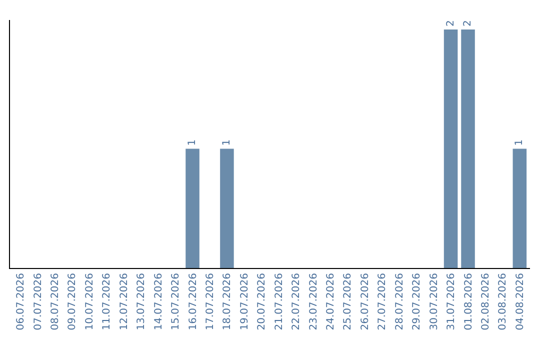 Image resolution: width=540 pixels, height=340 pixels. Describe the element at coordinates (452, 301) in the screenshot. I see `x-tick-label: 31.07.2026` at that location.